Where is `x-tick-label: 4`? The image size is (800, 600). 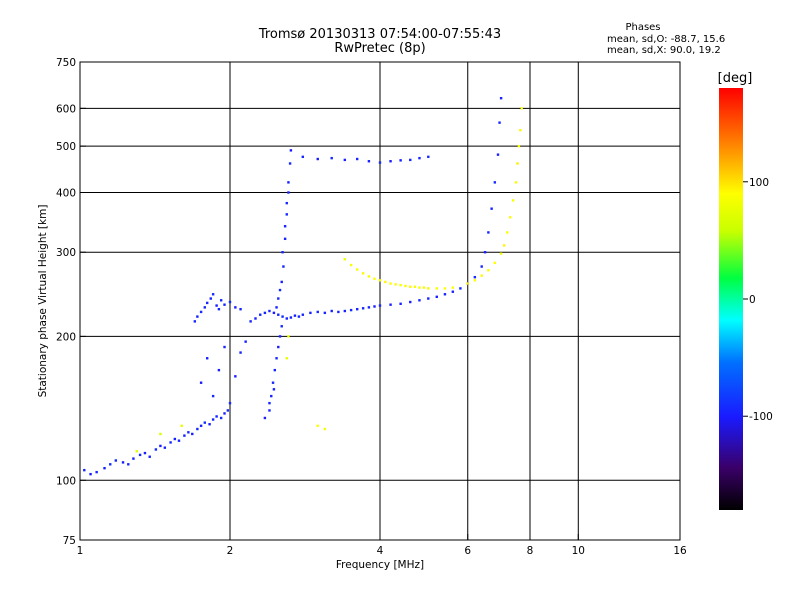 x-tick-label: 4 is located at coordinates (380, 551).